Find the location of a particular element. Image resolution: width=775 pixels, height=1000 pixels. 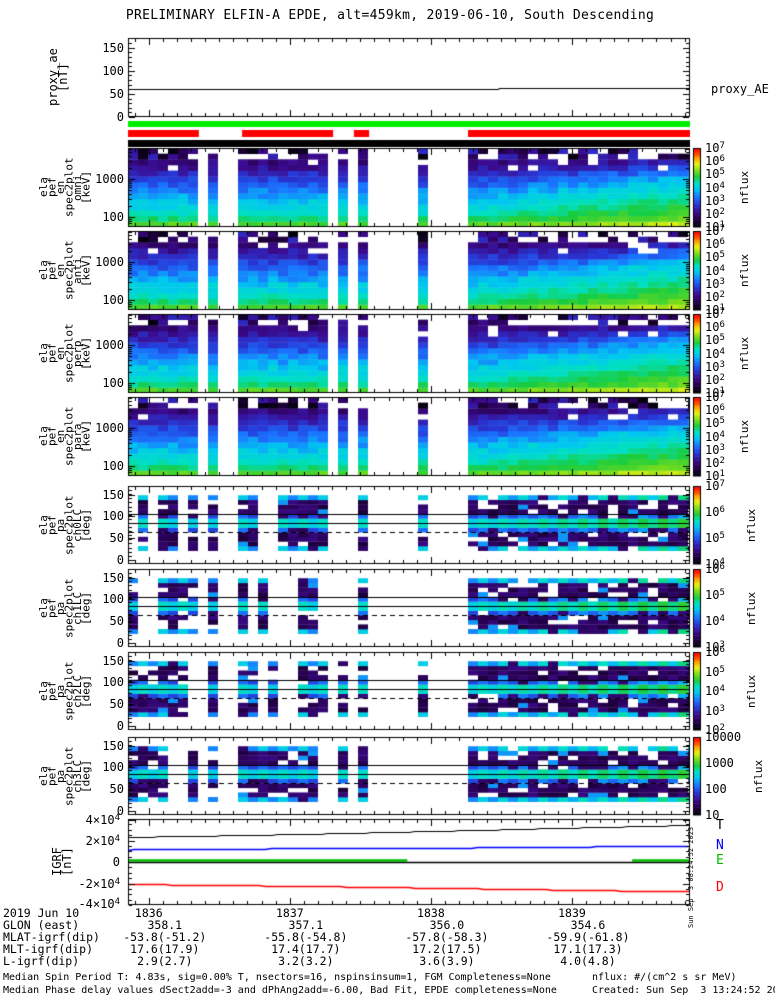

colorbar-tick-label: 100 is located at coordinates (716, 789).